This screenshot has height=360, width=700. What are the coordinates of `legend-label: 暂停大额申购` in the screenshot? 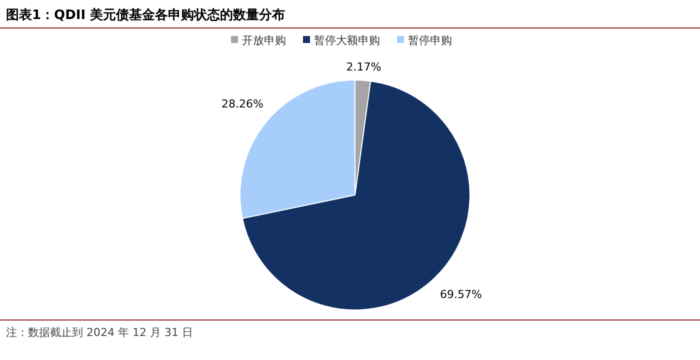 It's located at (347, 40).